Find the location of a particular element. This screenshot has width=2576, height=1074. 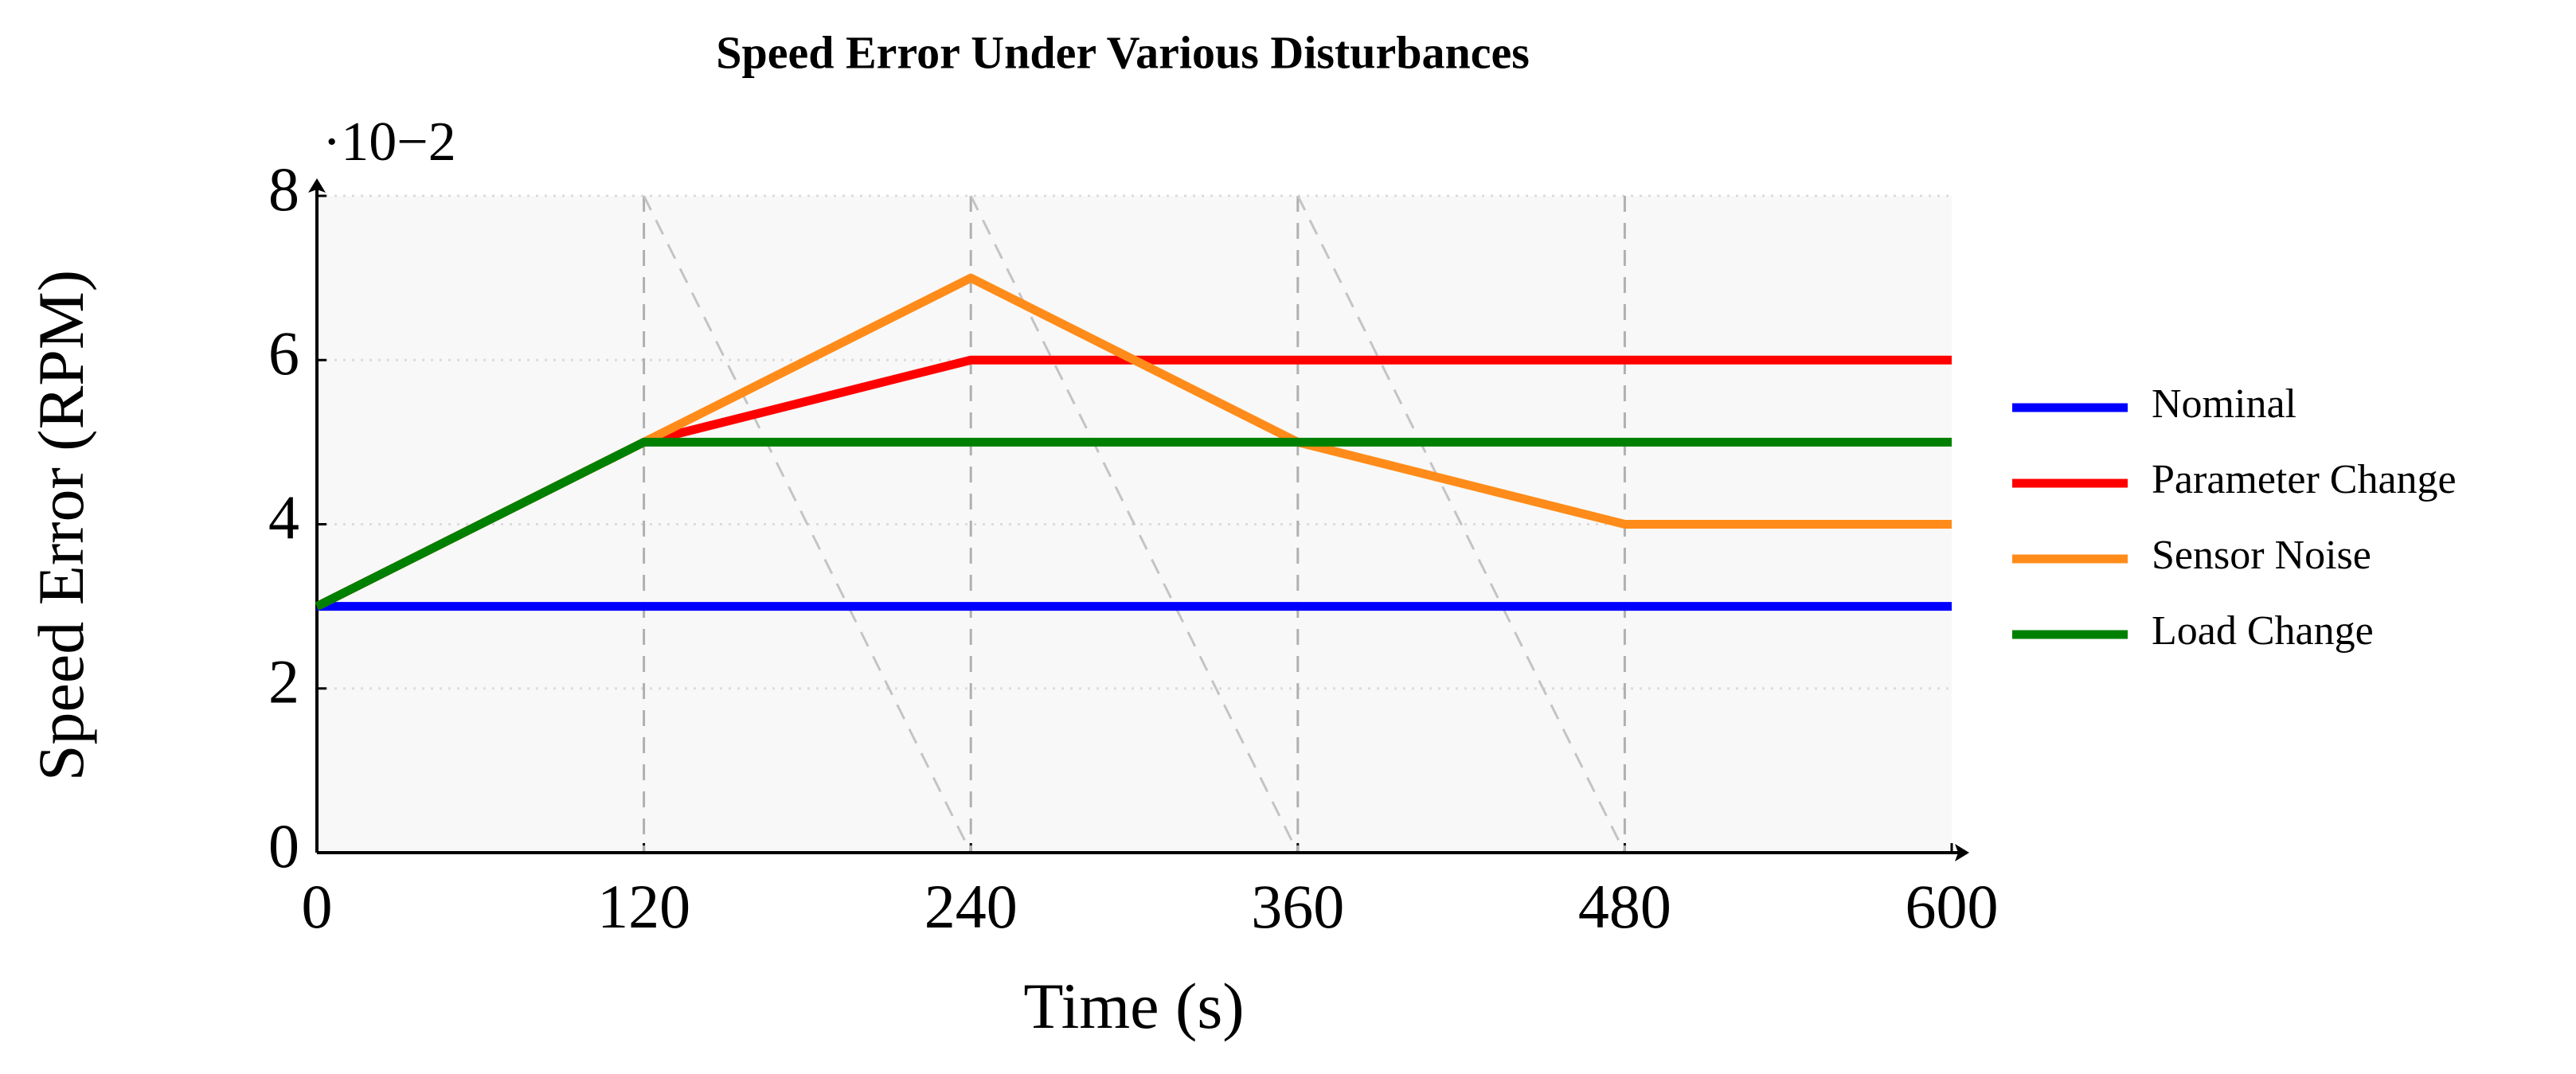

y-tick-label: 8 is located at coordinates (283, 189).